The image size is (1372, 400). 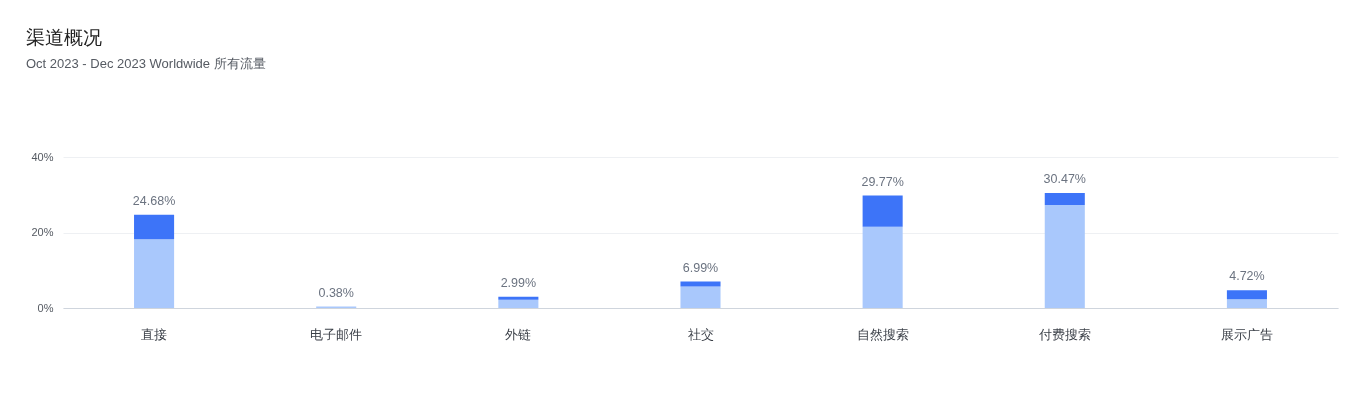 What do you see at coordinates (45, 307) in the screenshot?
I see `y-tick-label: 0%` at bounding box center [45, 307].